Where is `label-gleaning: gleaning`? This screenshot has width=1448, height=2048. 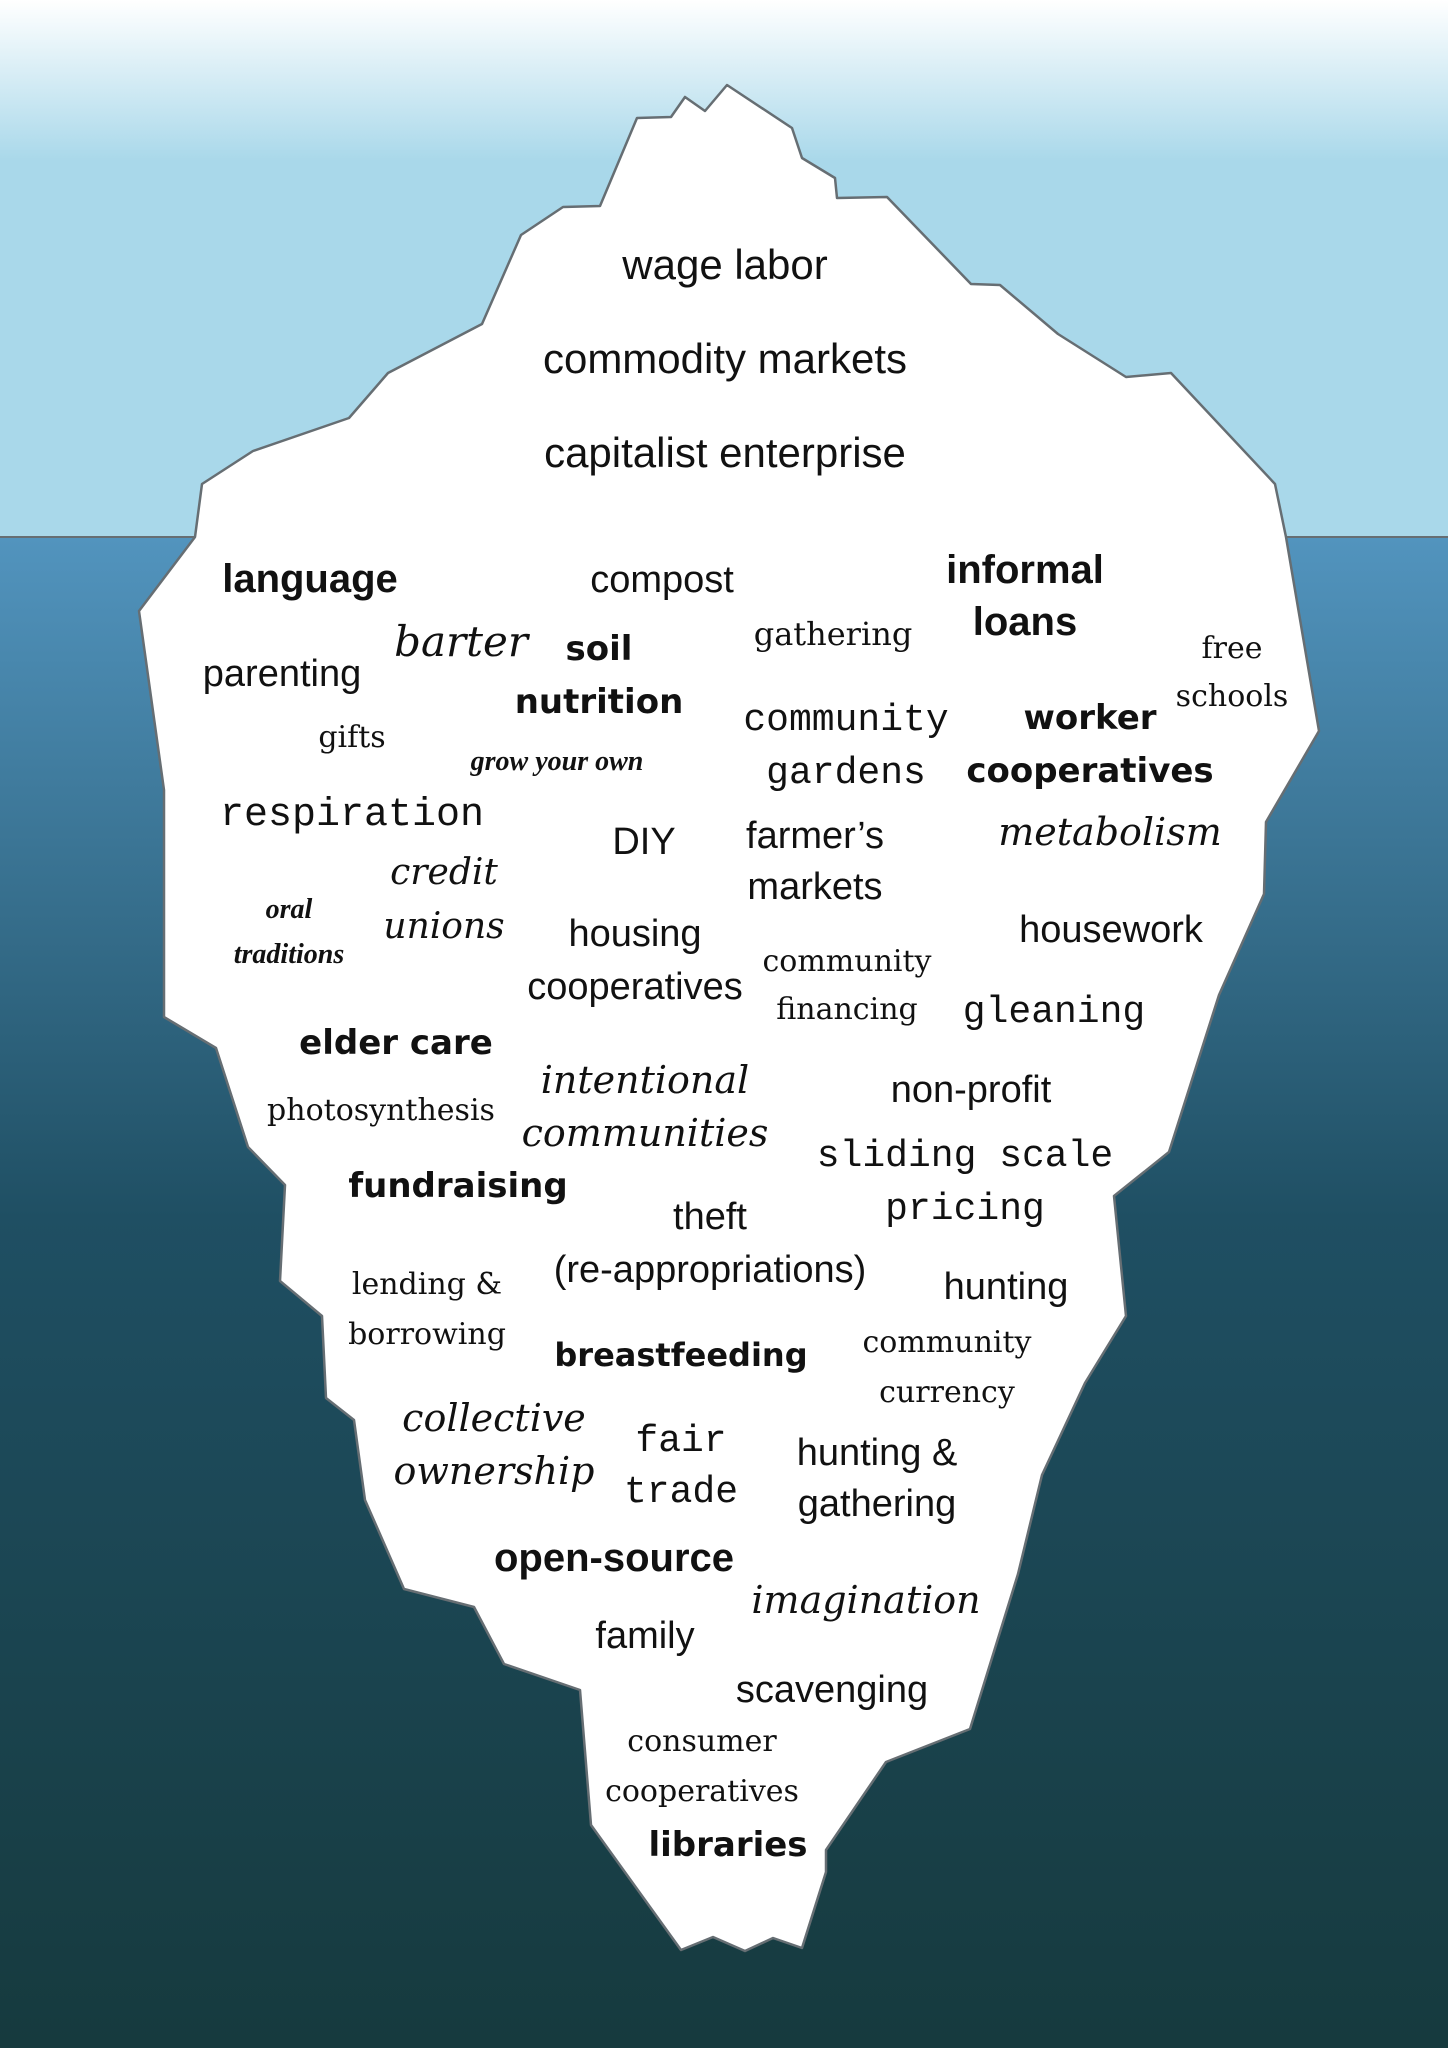 label-gleaning: gleaning is located at coordinates (1054, 1013).